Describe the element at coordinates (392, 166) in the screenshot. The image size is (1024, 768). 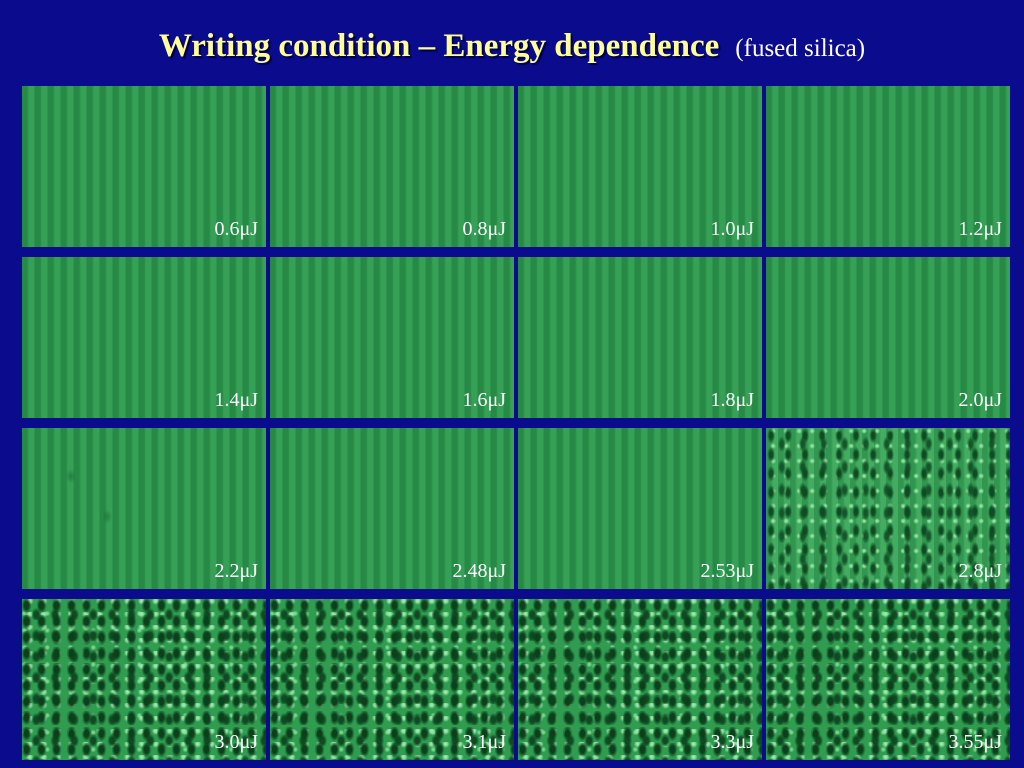
I see `image-panel: 0.8μJ` at that location.